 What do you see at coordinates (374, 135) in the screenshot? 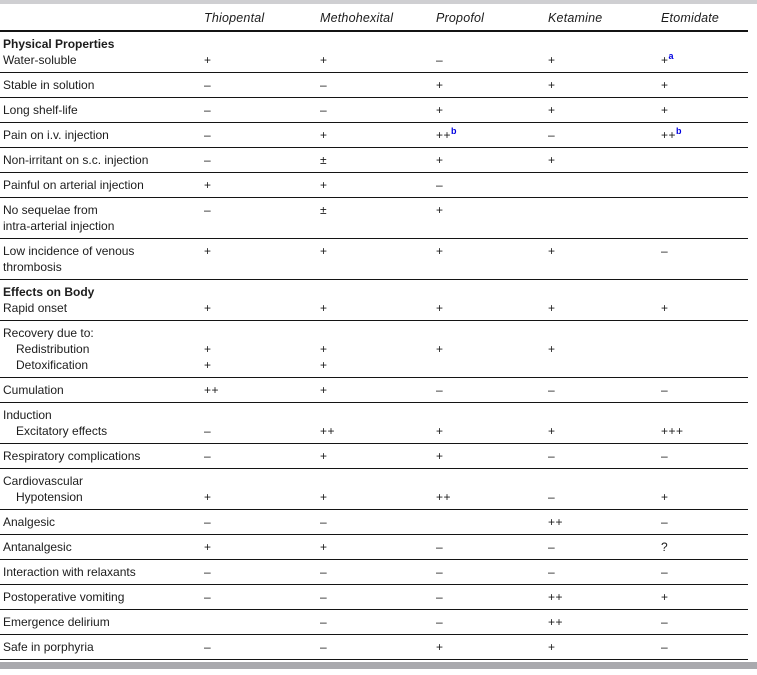
I see `table-row-group: Pain on i.v. injection – + ++b – ++b` at bounding box center [374, 135].